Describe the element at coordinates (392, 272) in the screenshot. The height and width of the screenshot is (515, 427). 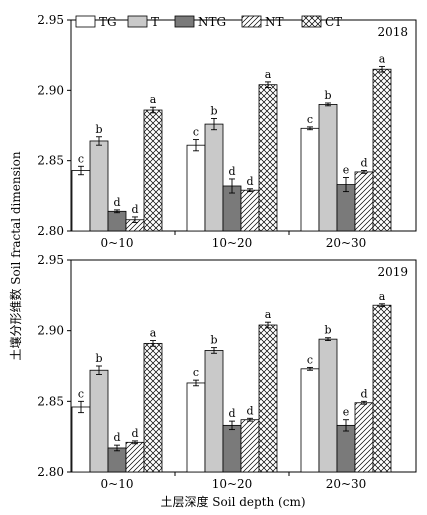
I see `year-annotation: 2019` at that location.